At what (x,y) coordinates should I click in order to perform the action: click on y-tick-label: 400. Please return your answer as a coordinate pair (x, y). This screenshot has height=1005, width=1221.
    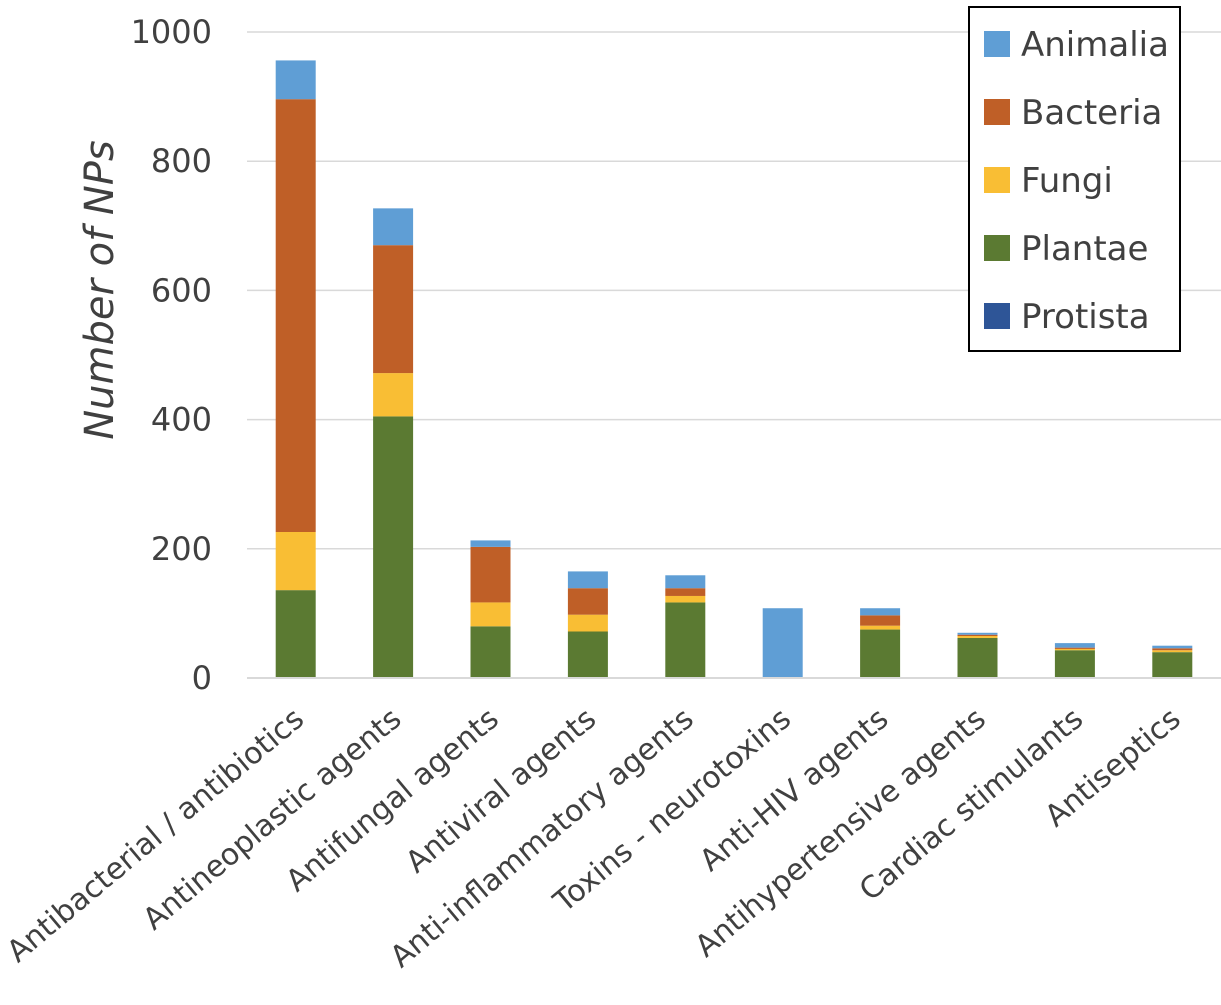
    Looking at the image, I should click on (181, 420).